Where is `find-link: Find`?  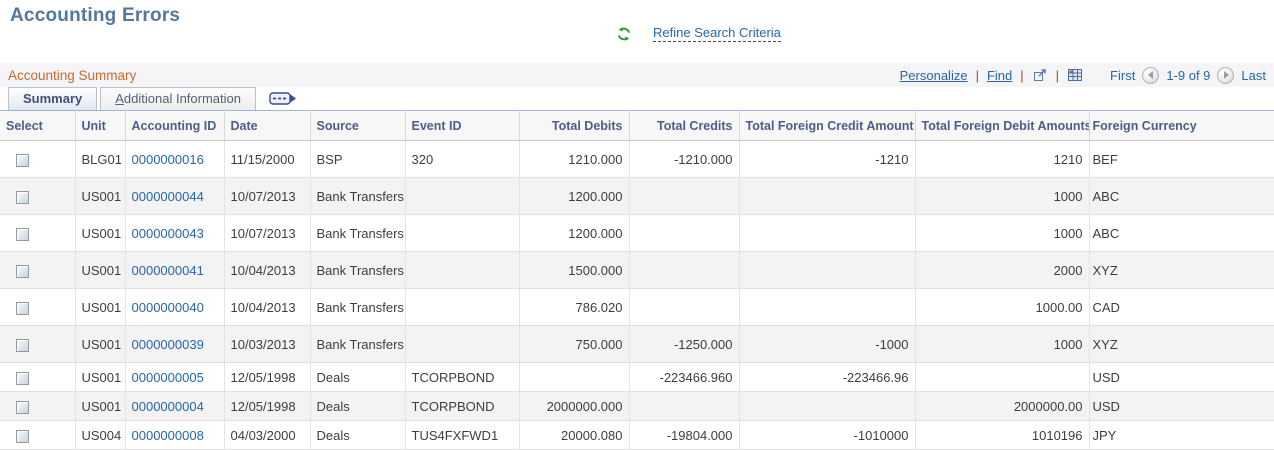 find-link: Find is located at coordinates (999, 75).